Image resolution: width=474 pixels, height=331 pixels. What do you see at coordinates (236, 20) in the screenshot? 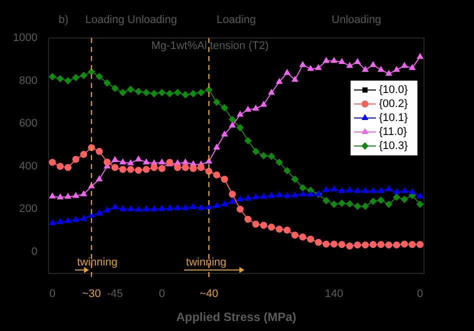
I see `text: Loading` at bounding box center [236, 20].